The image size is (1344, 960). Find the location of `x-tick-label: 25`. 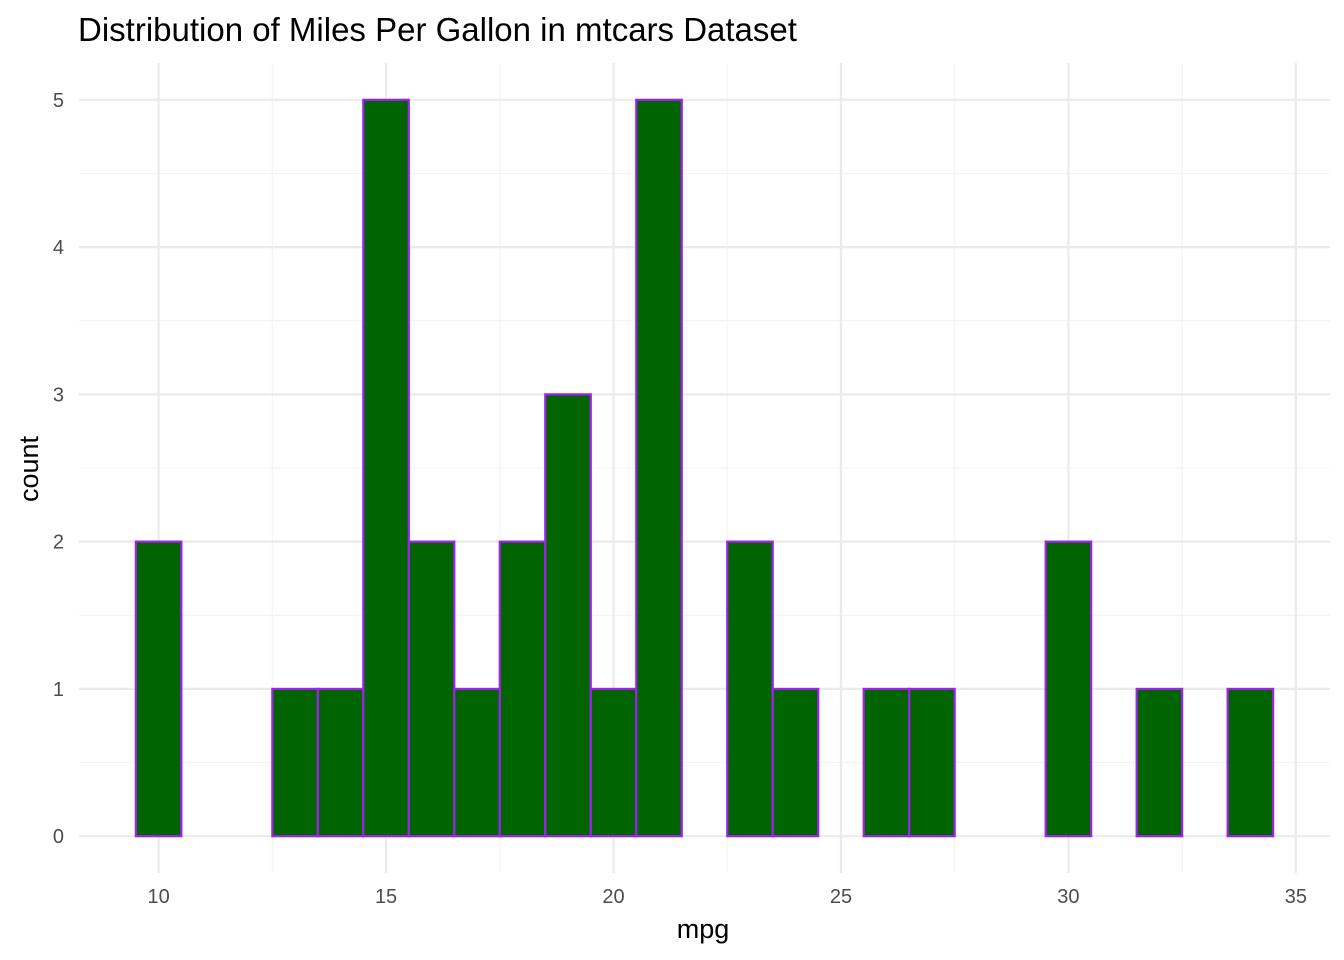

x-tick-label: 25 is located at coordinates (841, 897).